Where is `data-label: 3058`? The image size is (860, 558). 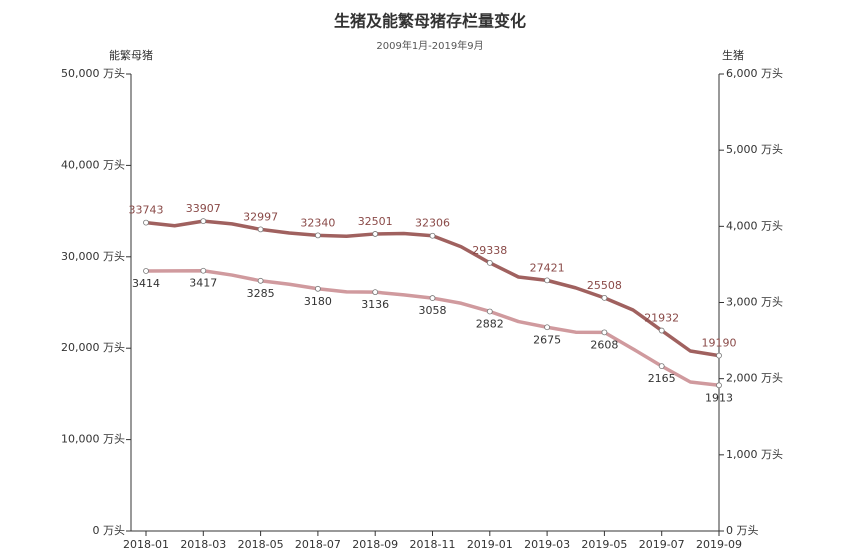
data-label: 3058 is located at coordinates (433, 310).